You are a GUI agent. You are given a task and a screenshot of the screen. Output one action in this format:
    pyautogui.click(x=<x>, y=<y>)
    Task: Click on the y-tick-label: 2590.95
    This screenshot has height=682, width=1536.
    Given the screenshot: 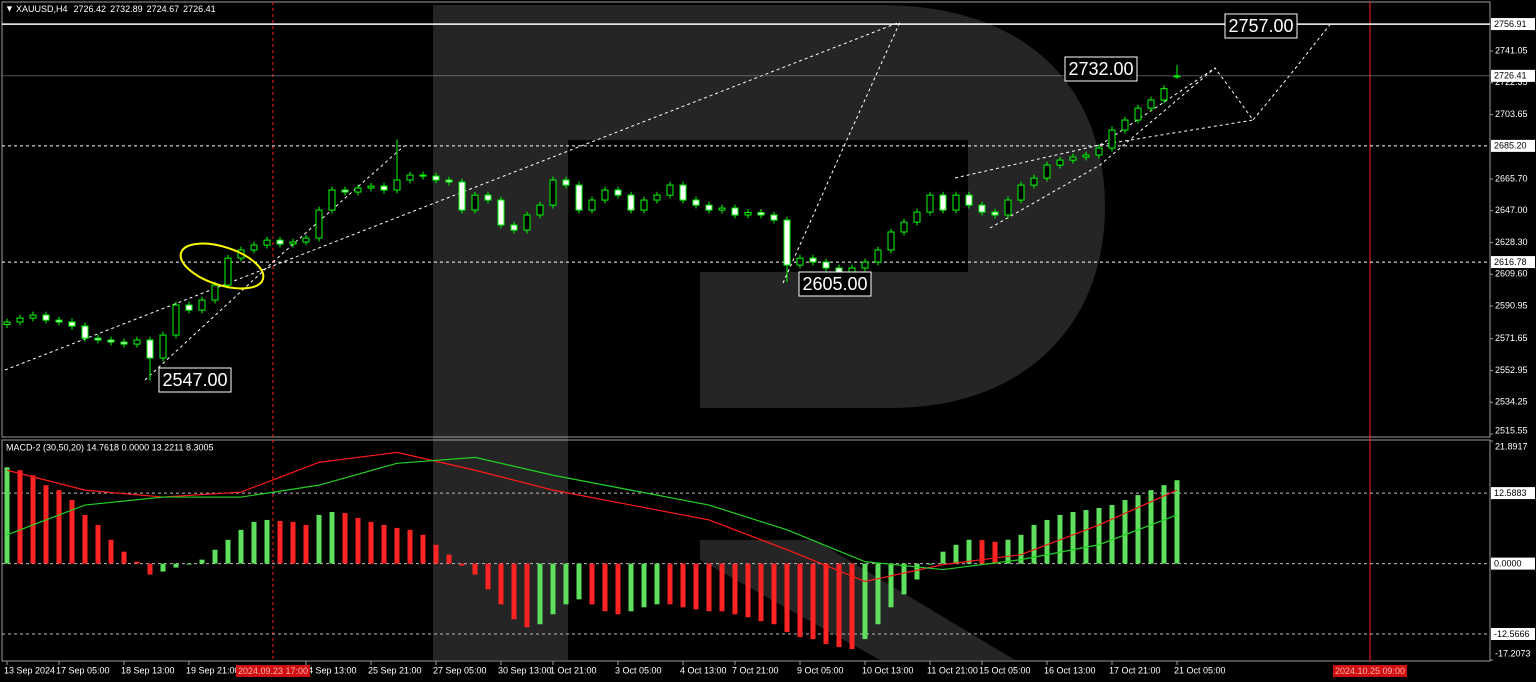 What is the action you would take?
    pyautogui.click(x=1511, y=305)
    